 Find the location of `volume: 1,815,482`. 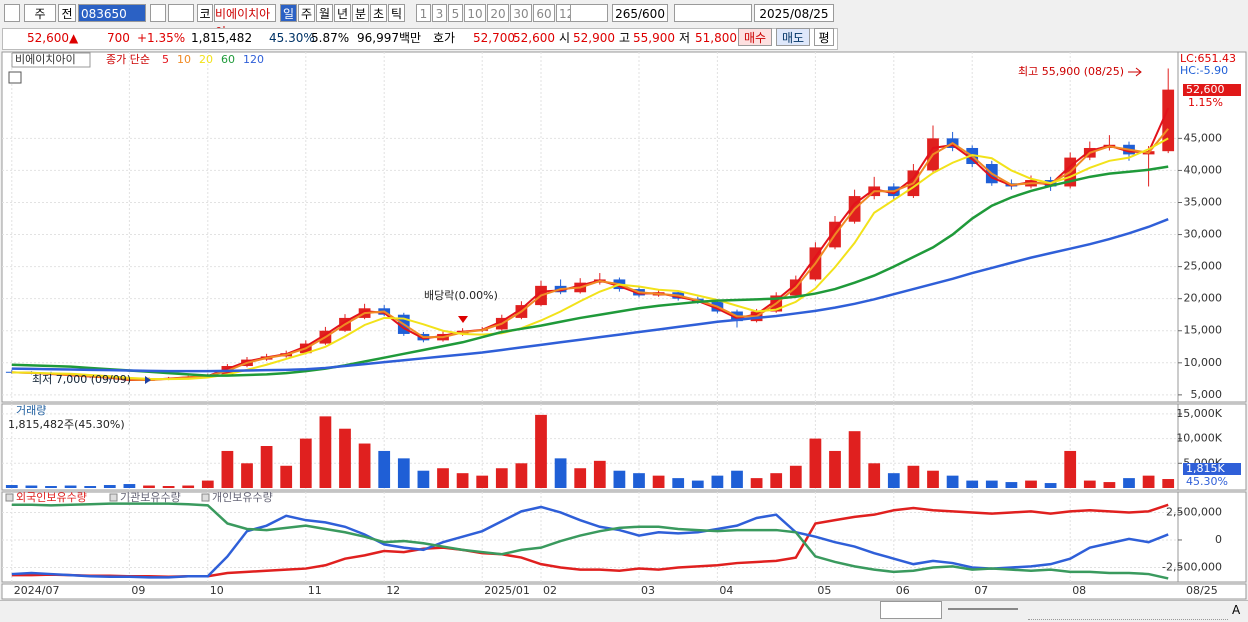

volume: 1,815,482 is located at coordinates (222, 38).